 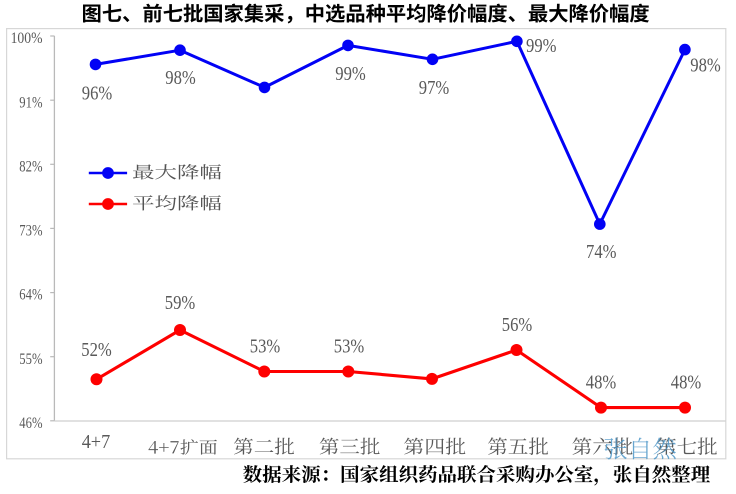 I want to click on svg-text: 97%, so click(x=434, y=88).